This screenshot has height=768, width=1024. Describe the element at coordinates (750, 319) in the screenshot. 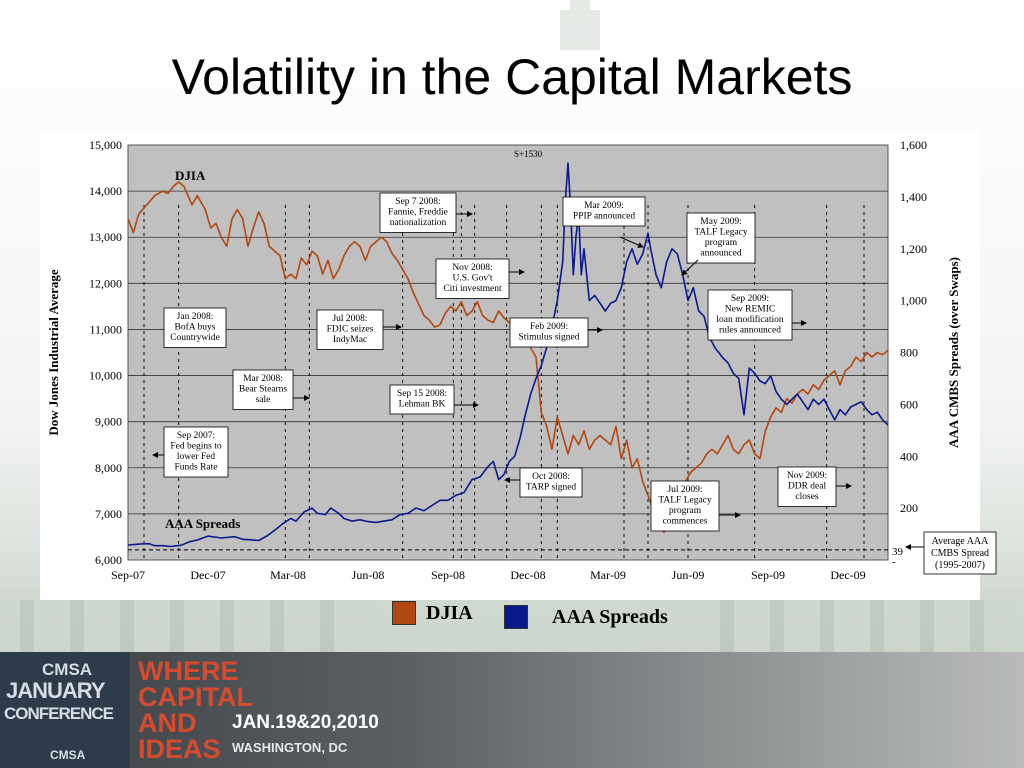

I see `annotation-text: loan modification` at that location.